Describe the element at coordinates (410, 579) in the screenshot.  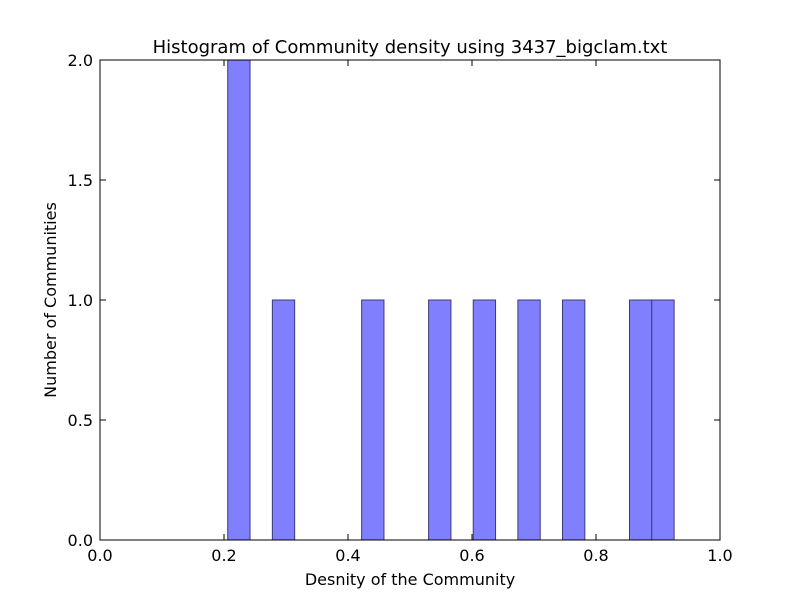
I see `x-axis-label: Desnity of the Community` at that location.